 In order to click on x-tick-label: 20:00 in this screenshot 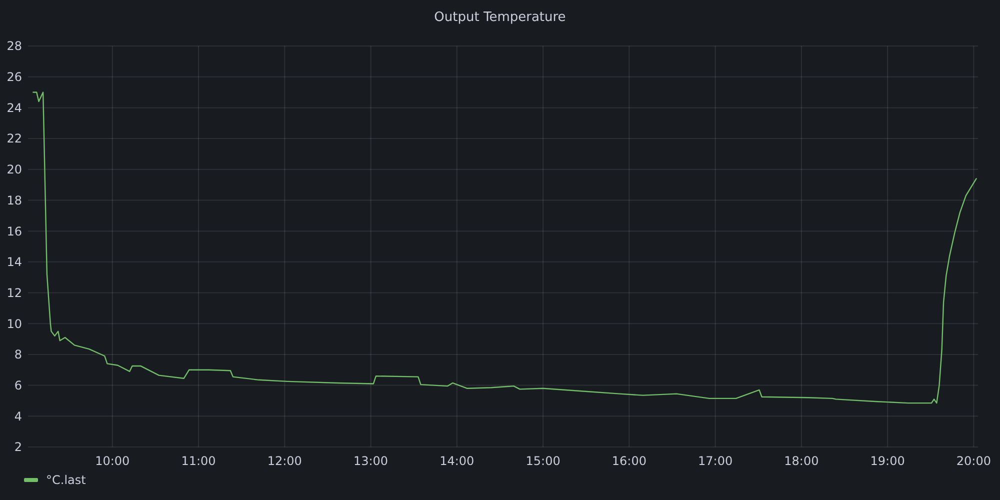, I will do `click(973, 461)`.